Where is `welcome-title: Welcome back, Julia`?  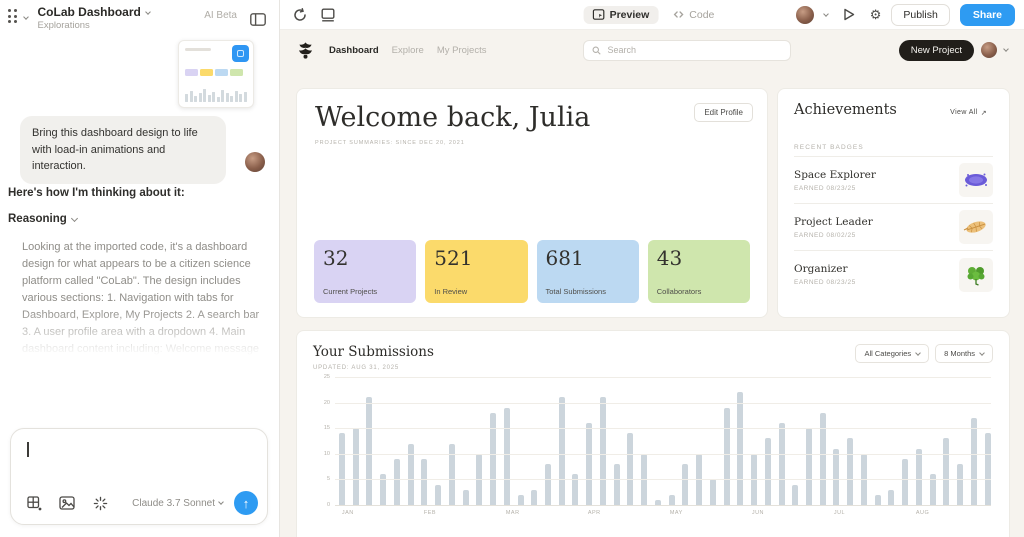
welcome-title: Welcome back, Julia is located at coordinates (453, 117).